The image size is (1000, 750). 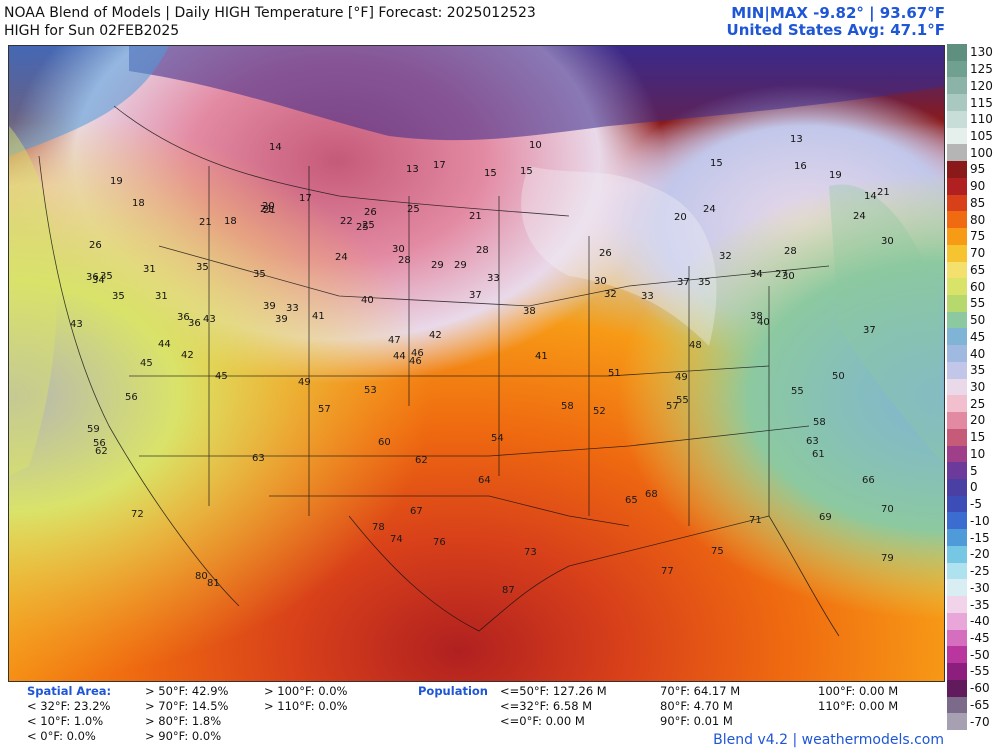 What do you see at coordinates (92, 31) in the screenshot?
I see `map-subtitle: HIGH for Sun 02FEB2025` at bounding box center [92, 31].